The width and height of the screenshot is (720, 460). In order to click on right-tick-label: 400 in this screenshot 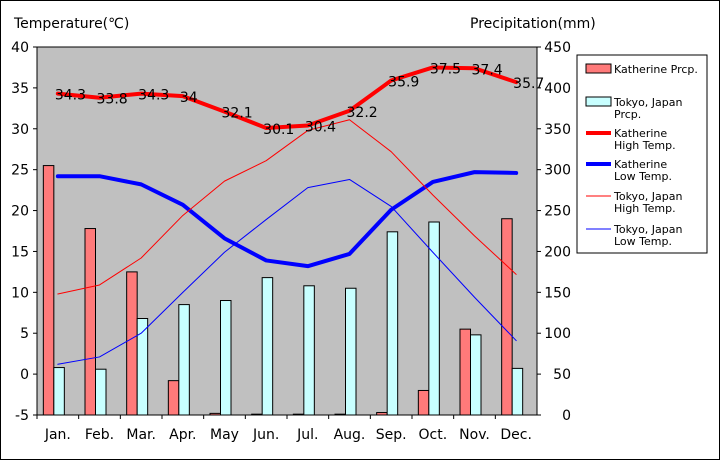, I will do `click(557, 89)`.